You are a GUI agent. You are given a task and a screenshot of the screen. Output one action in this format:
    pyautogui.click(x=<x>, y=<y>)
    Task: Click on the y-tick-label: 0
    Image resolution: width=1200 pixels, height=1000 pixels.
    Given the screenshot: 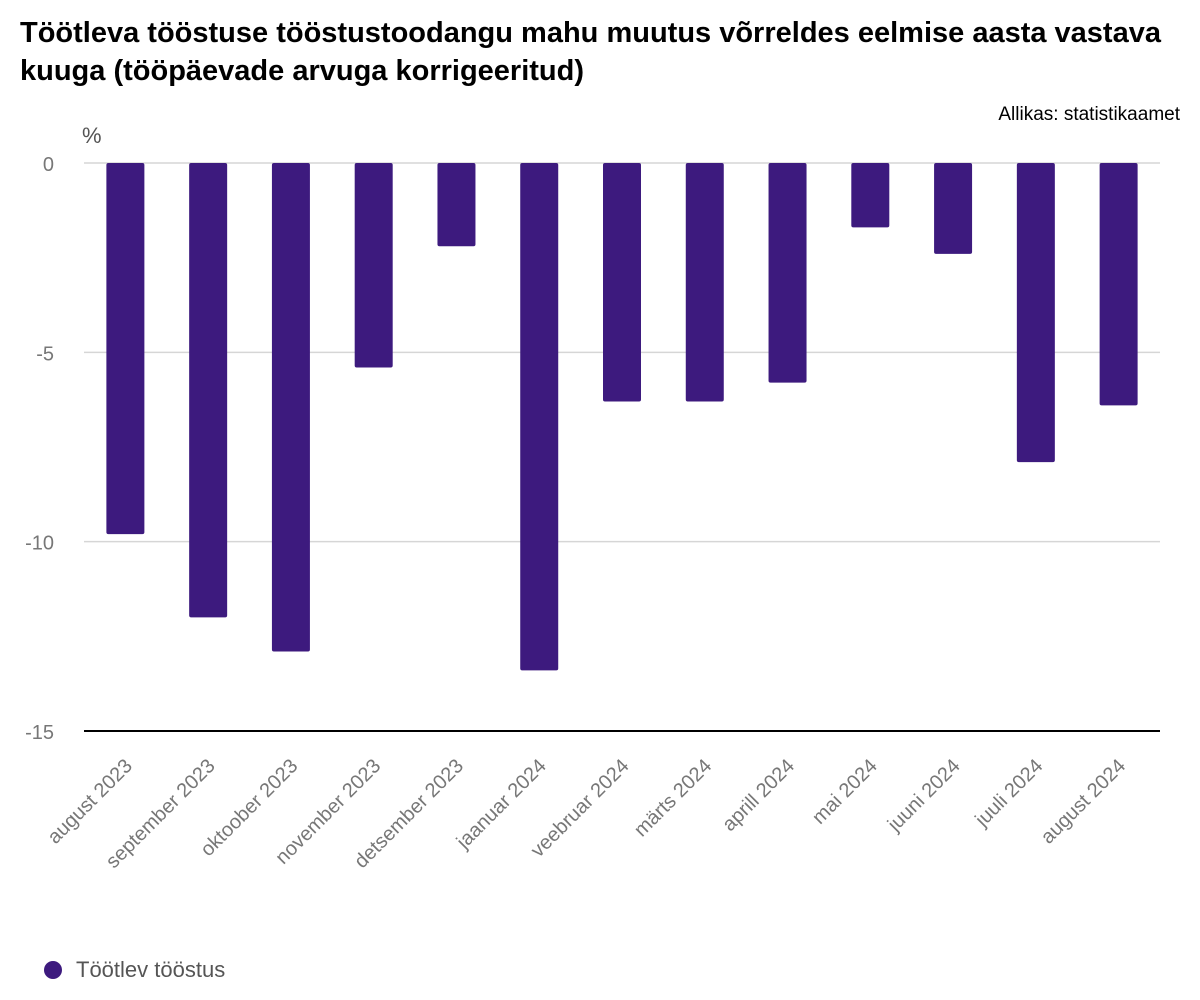 What is the action you would take?
    pyautogui.click(x=48, y=165)
    